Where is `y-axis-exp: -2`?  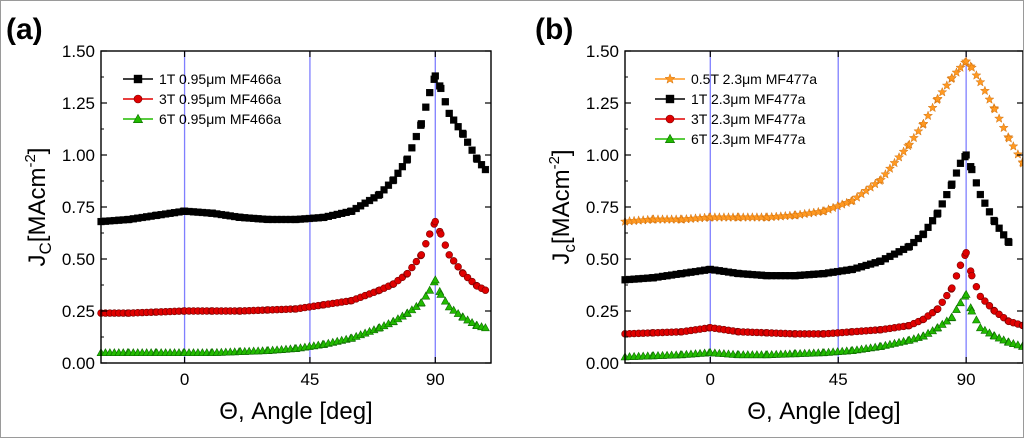
y-axis-exp: -2 is located at coordinates (554, 162).